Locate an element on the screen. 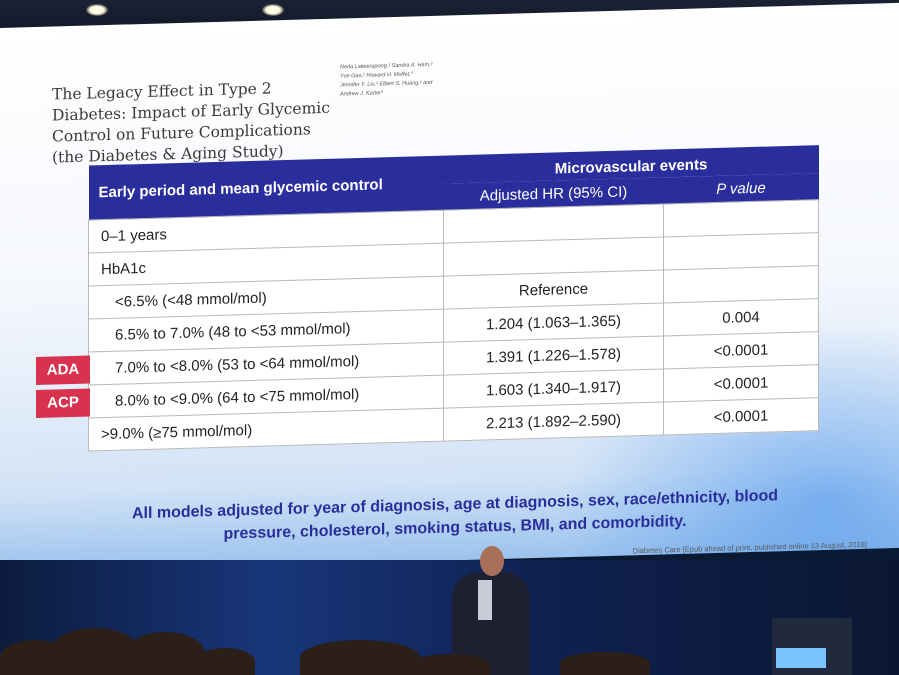 The width and height of the screenshot is (899, 675). row-label-header: Early period and mean glycemic control is located at coordinates (266, 188).